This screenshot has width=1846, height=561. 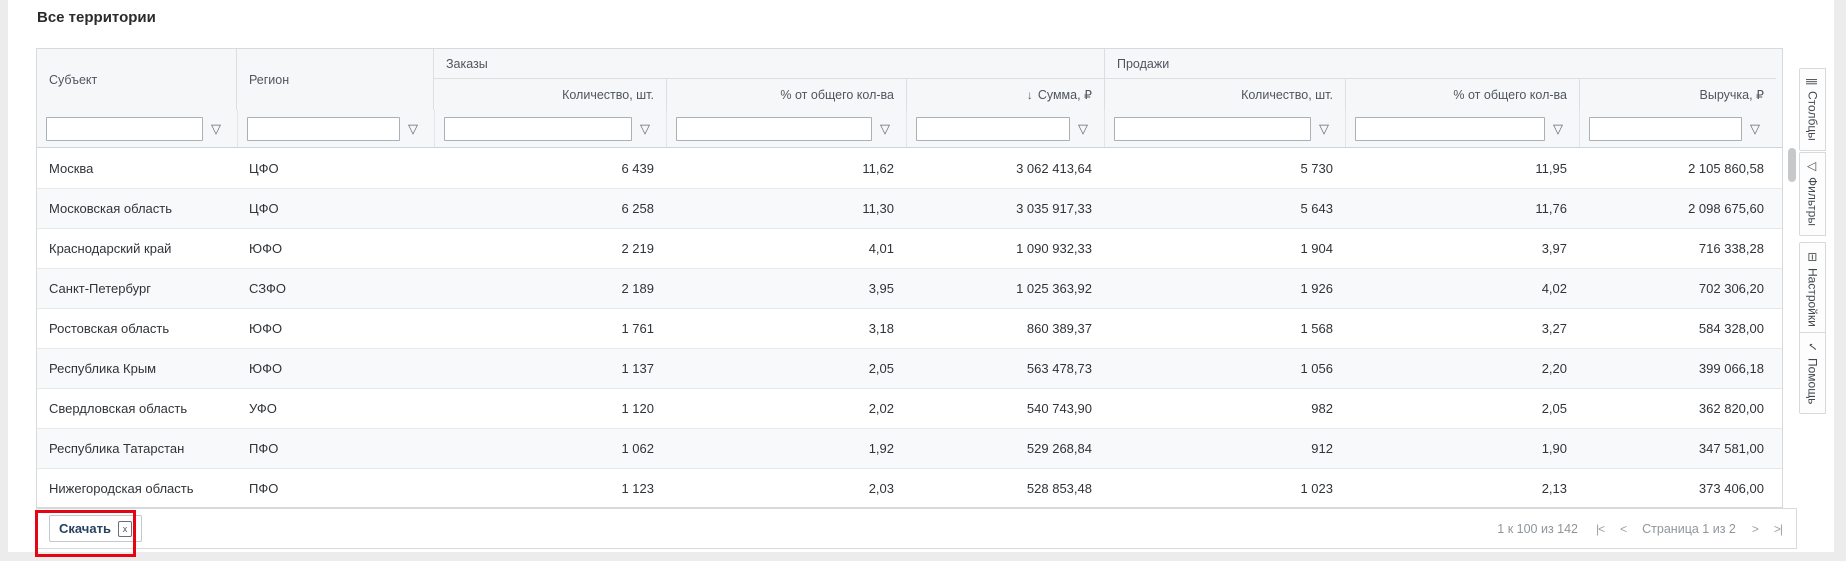 I want to click on first-page-icon: |<, so click(x=1600, y=528).